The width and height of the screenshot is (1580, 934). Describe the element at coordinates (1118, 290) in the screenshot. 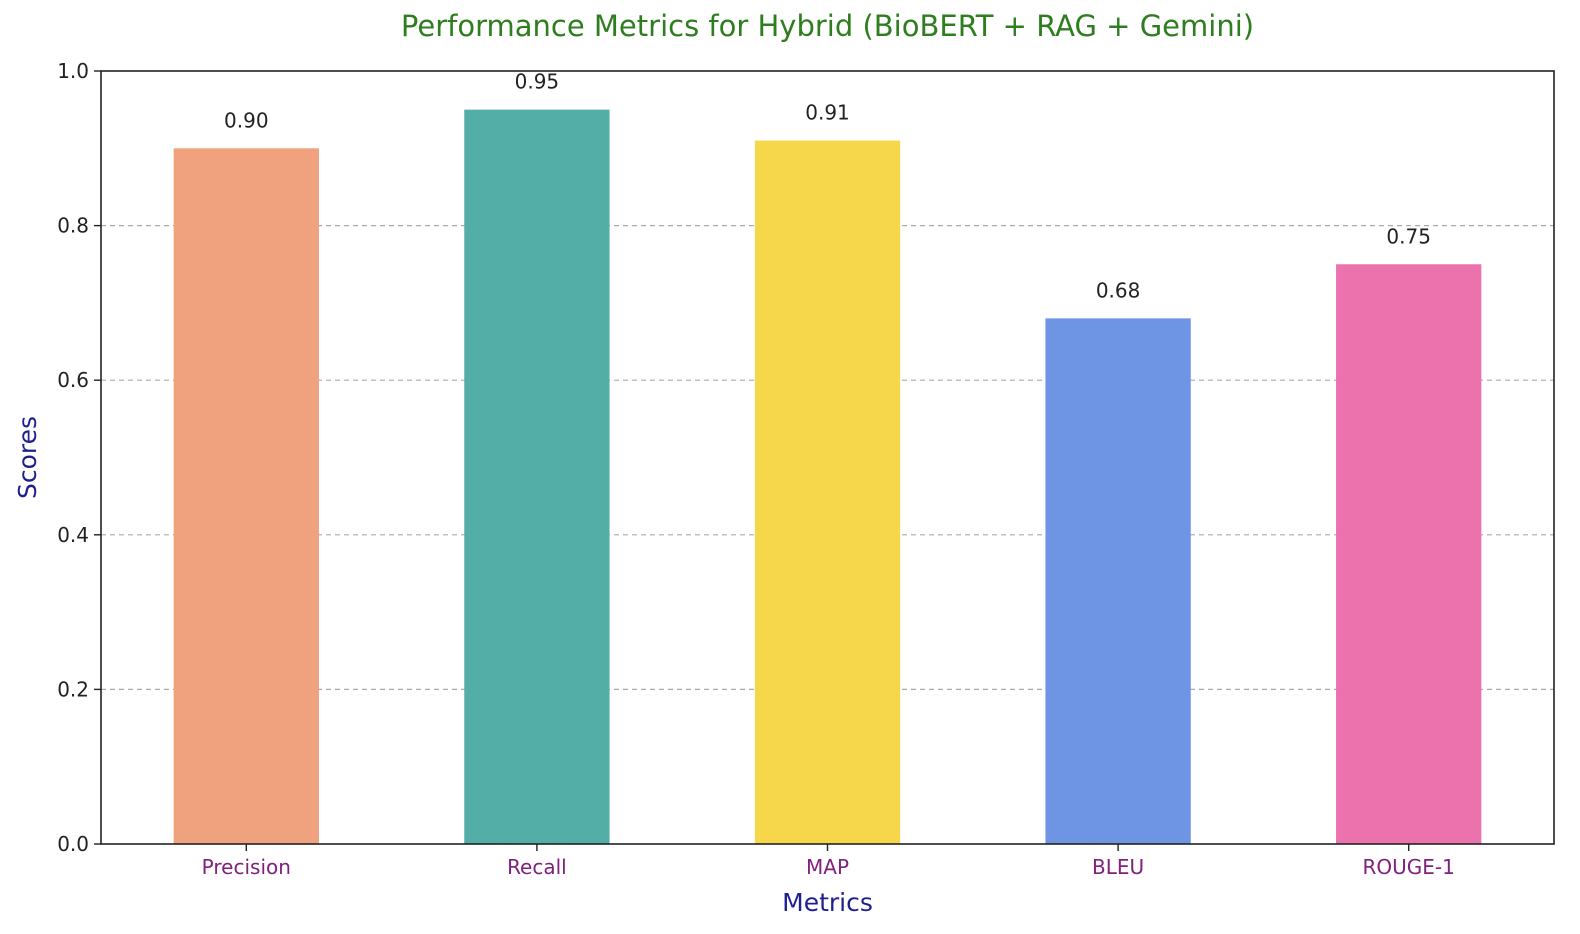

I see `data-label: 0.68` at that location.